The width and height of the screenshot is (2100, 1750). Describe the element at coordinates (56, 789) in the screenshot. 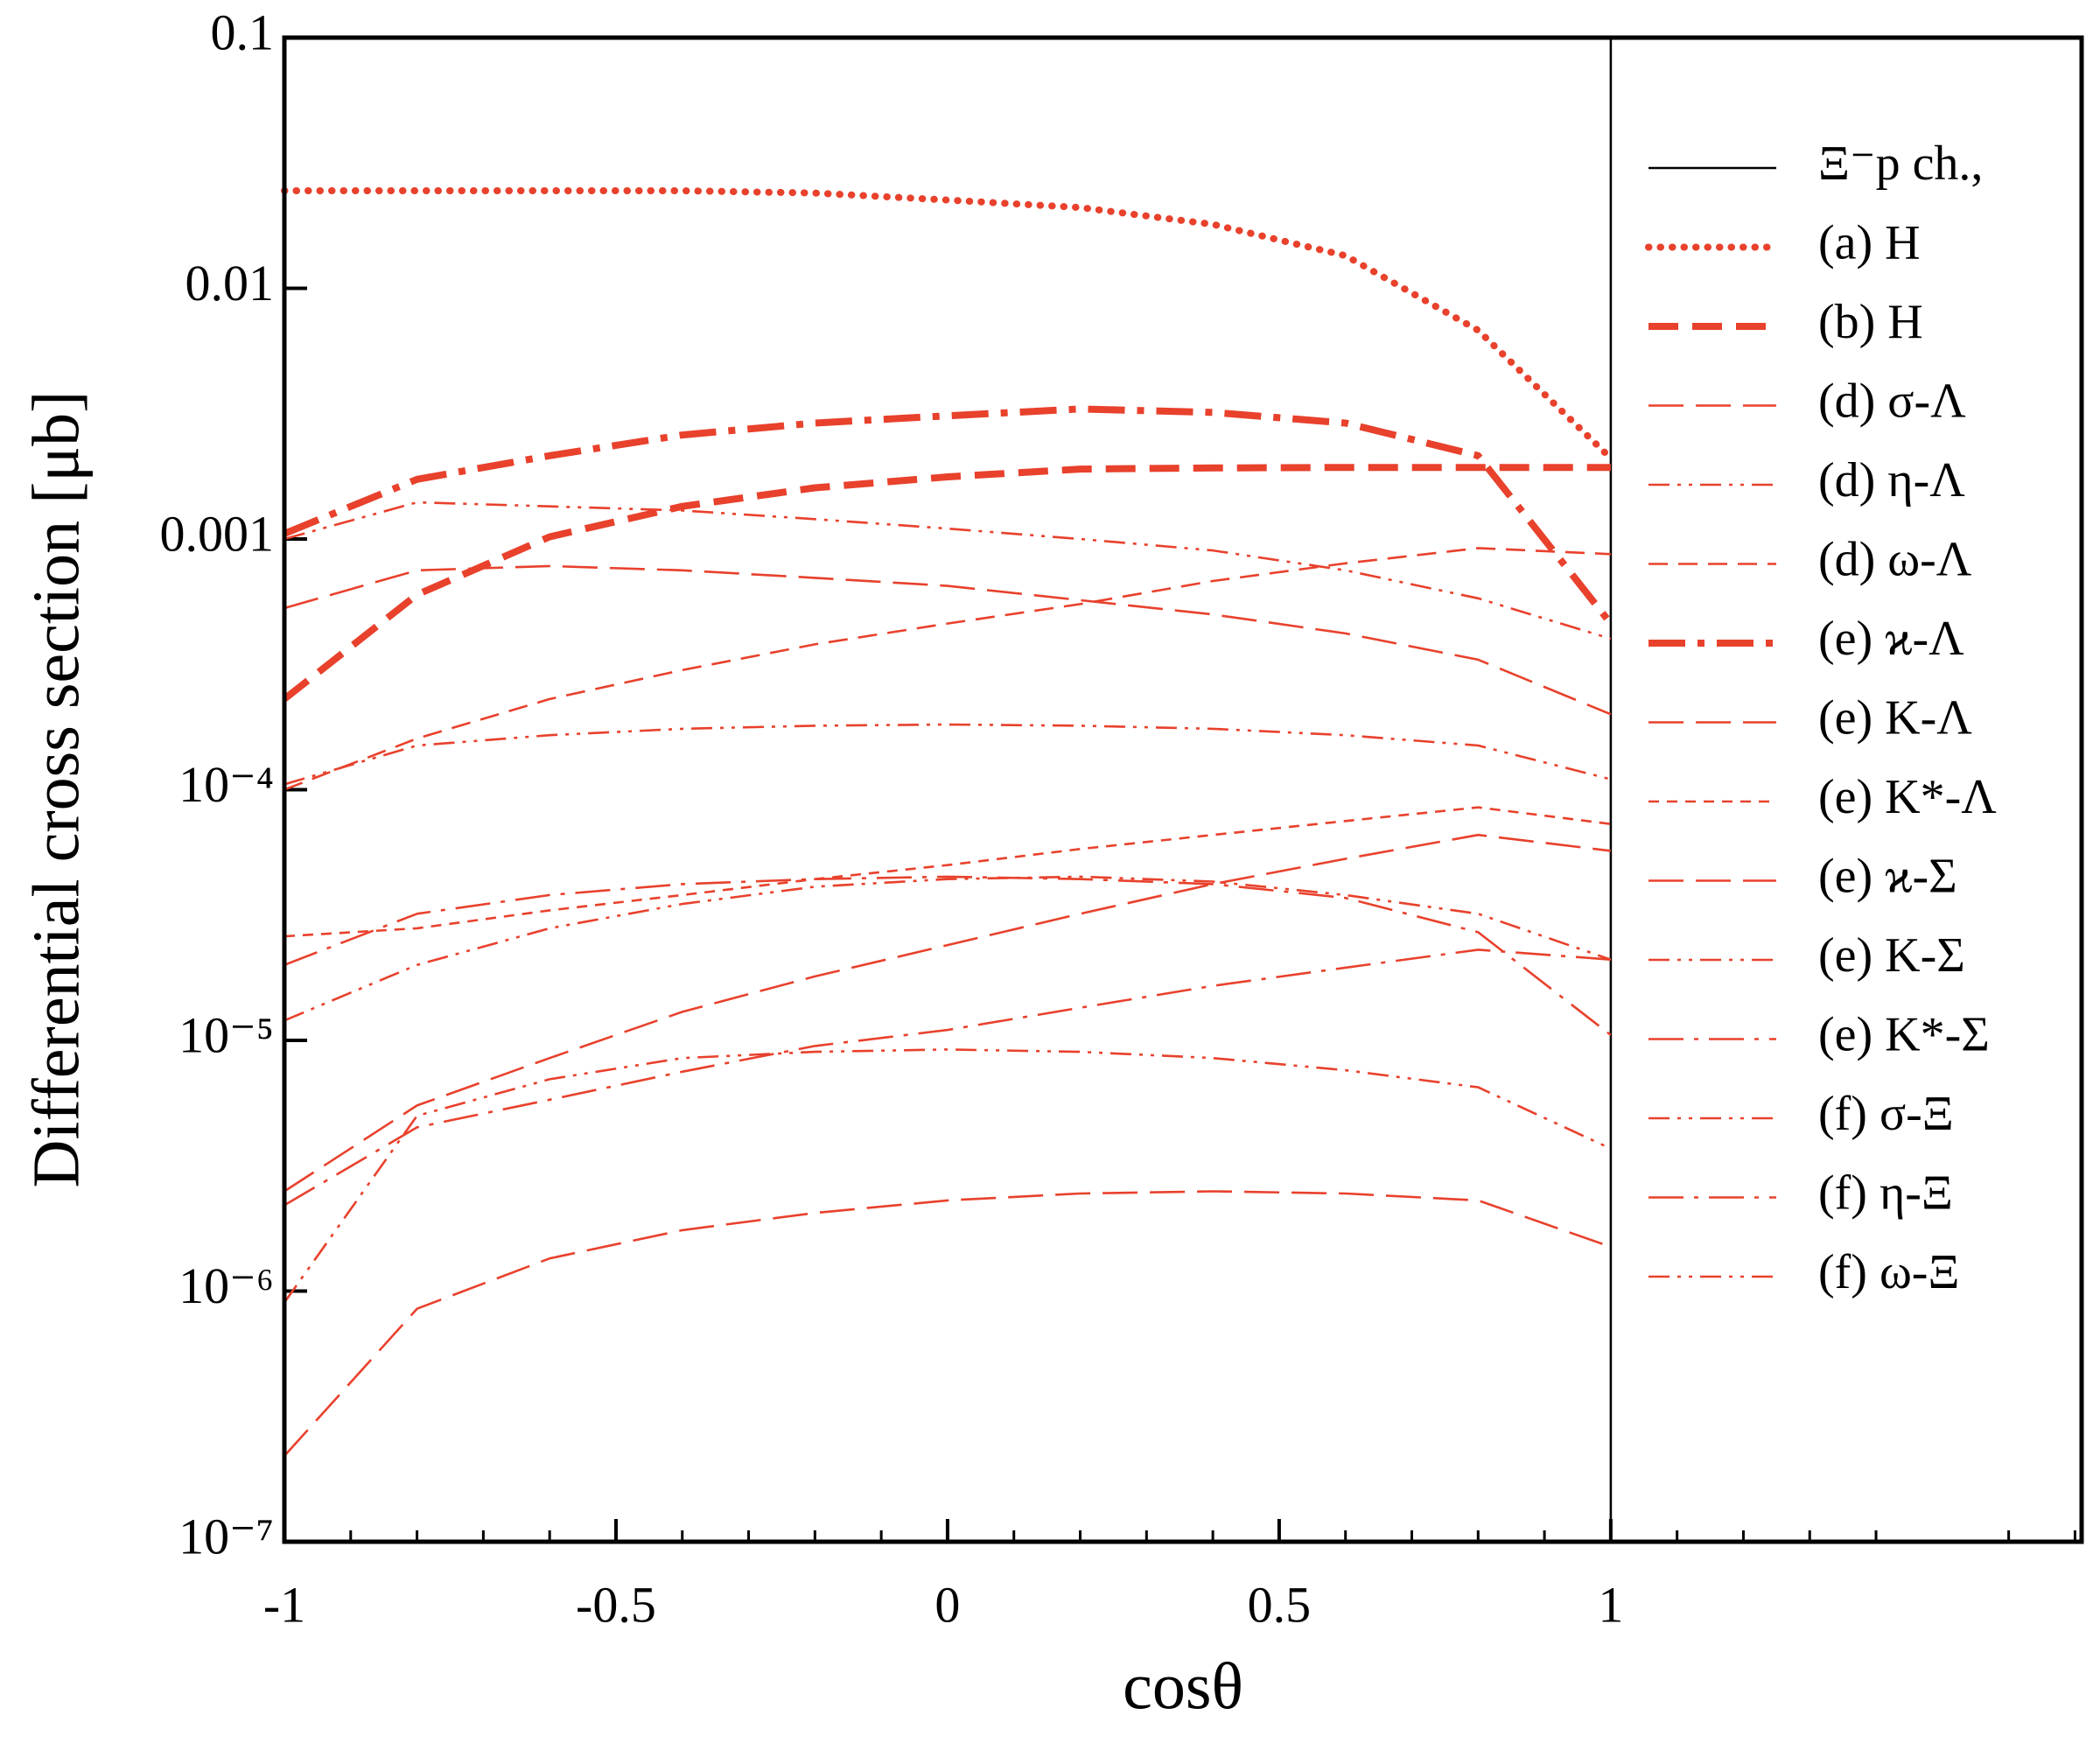

I see `y-axis-label: Differential cross section [μb]` at that location.